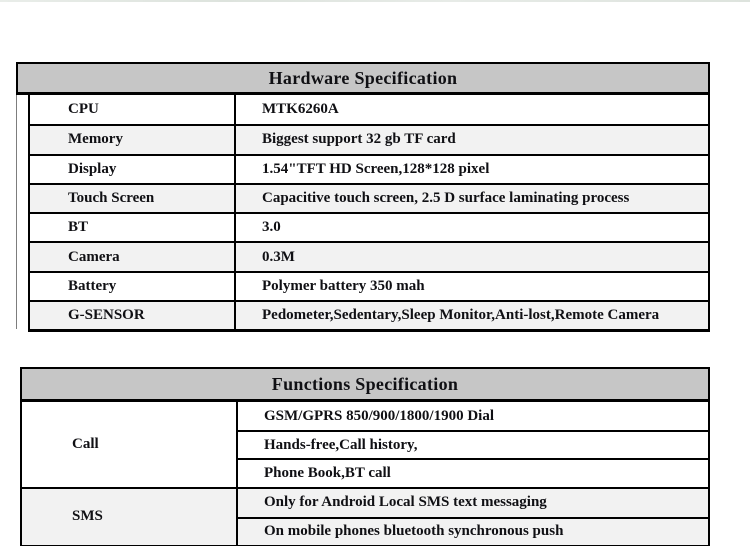  I want to click on spec-row-bt: BT 3.0, so click(369, 227).